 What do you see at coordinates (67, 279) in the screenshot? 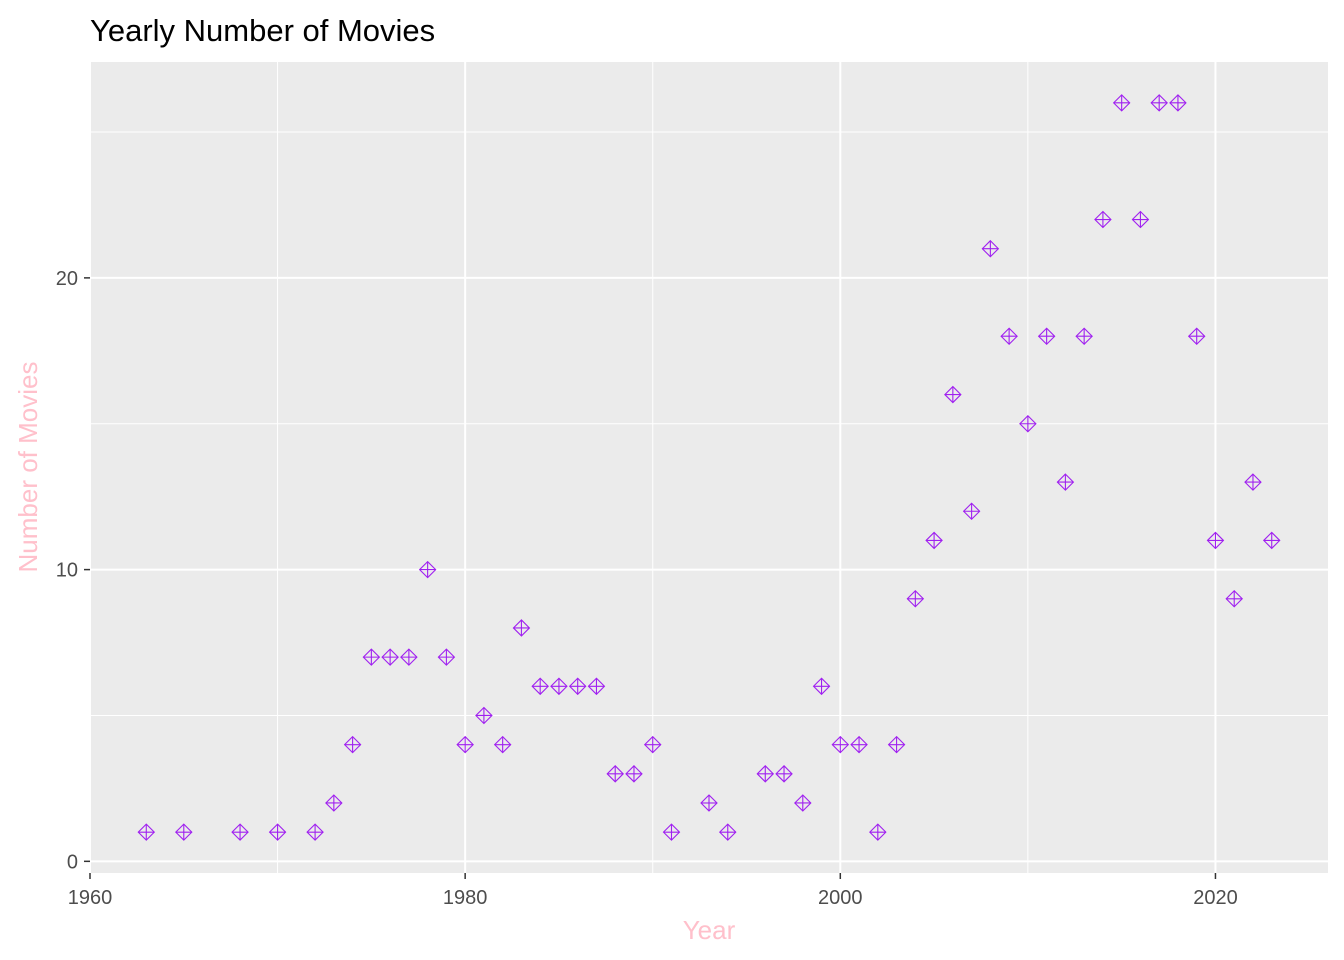
I see `y-tick-label: 20` at bounding box center [67, 279].